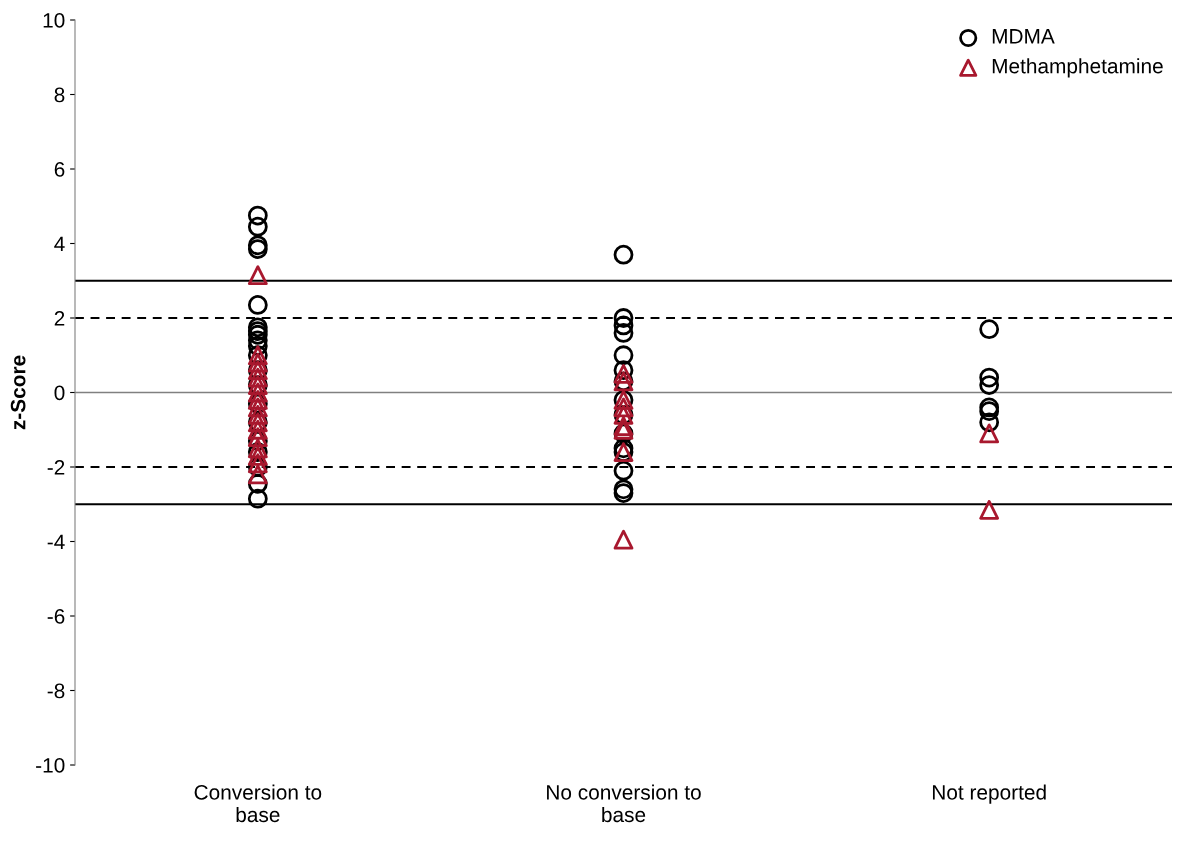 The image size is (1192, 841). Describe the element at coordinates (1077, 68) in the screenshot. I see `legend-label: Methamphetamine` at that location.